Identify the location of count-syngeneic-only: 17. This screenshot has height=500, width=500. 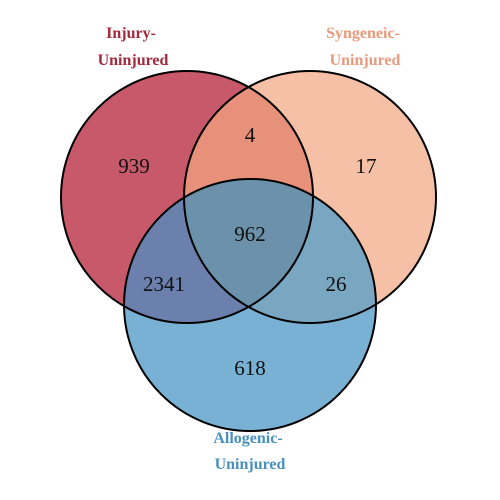
(366, 166).